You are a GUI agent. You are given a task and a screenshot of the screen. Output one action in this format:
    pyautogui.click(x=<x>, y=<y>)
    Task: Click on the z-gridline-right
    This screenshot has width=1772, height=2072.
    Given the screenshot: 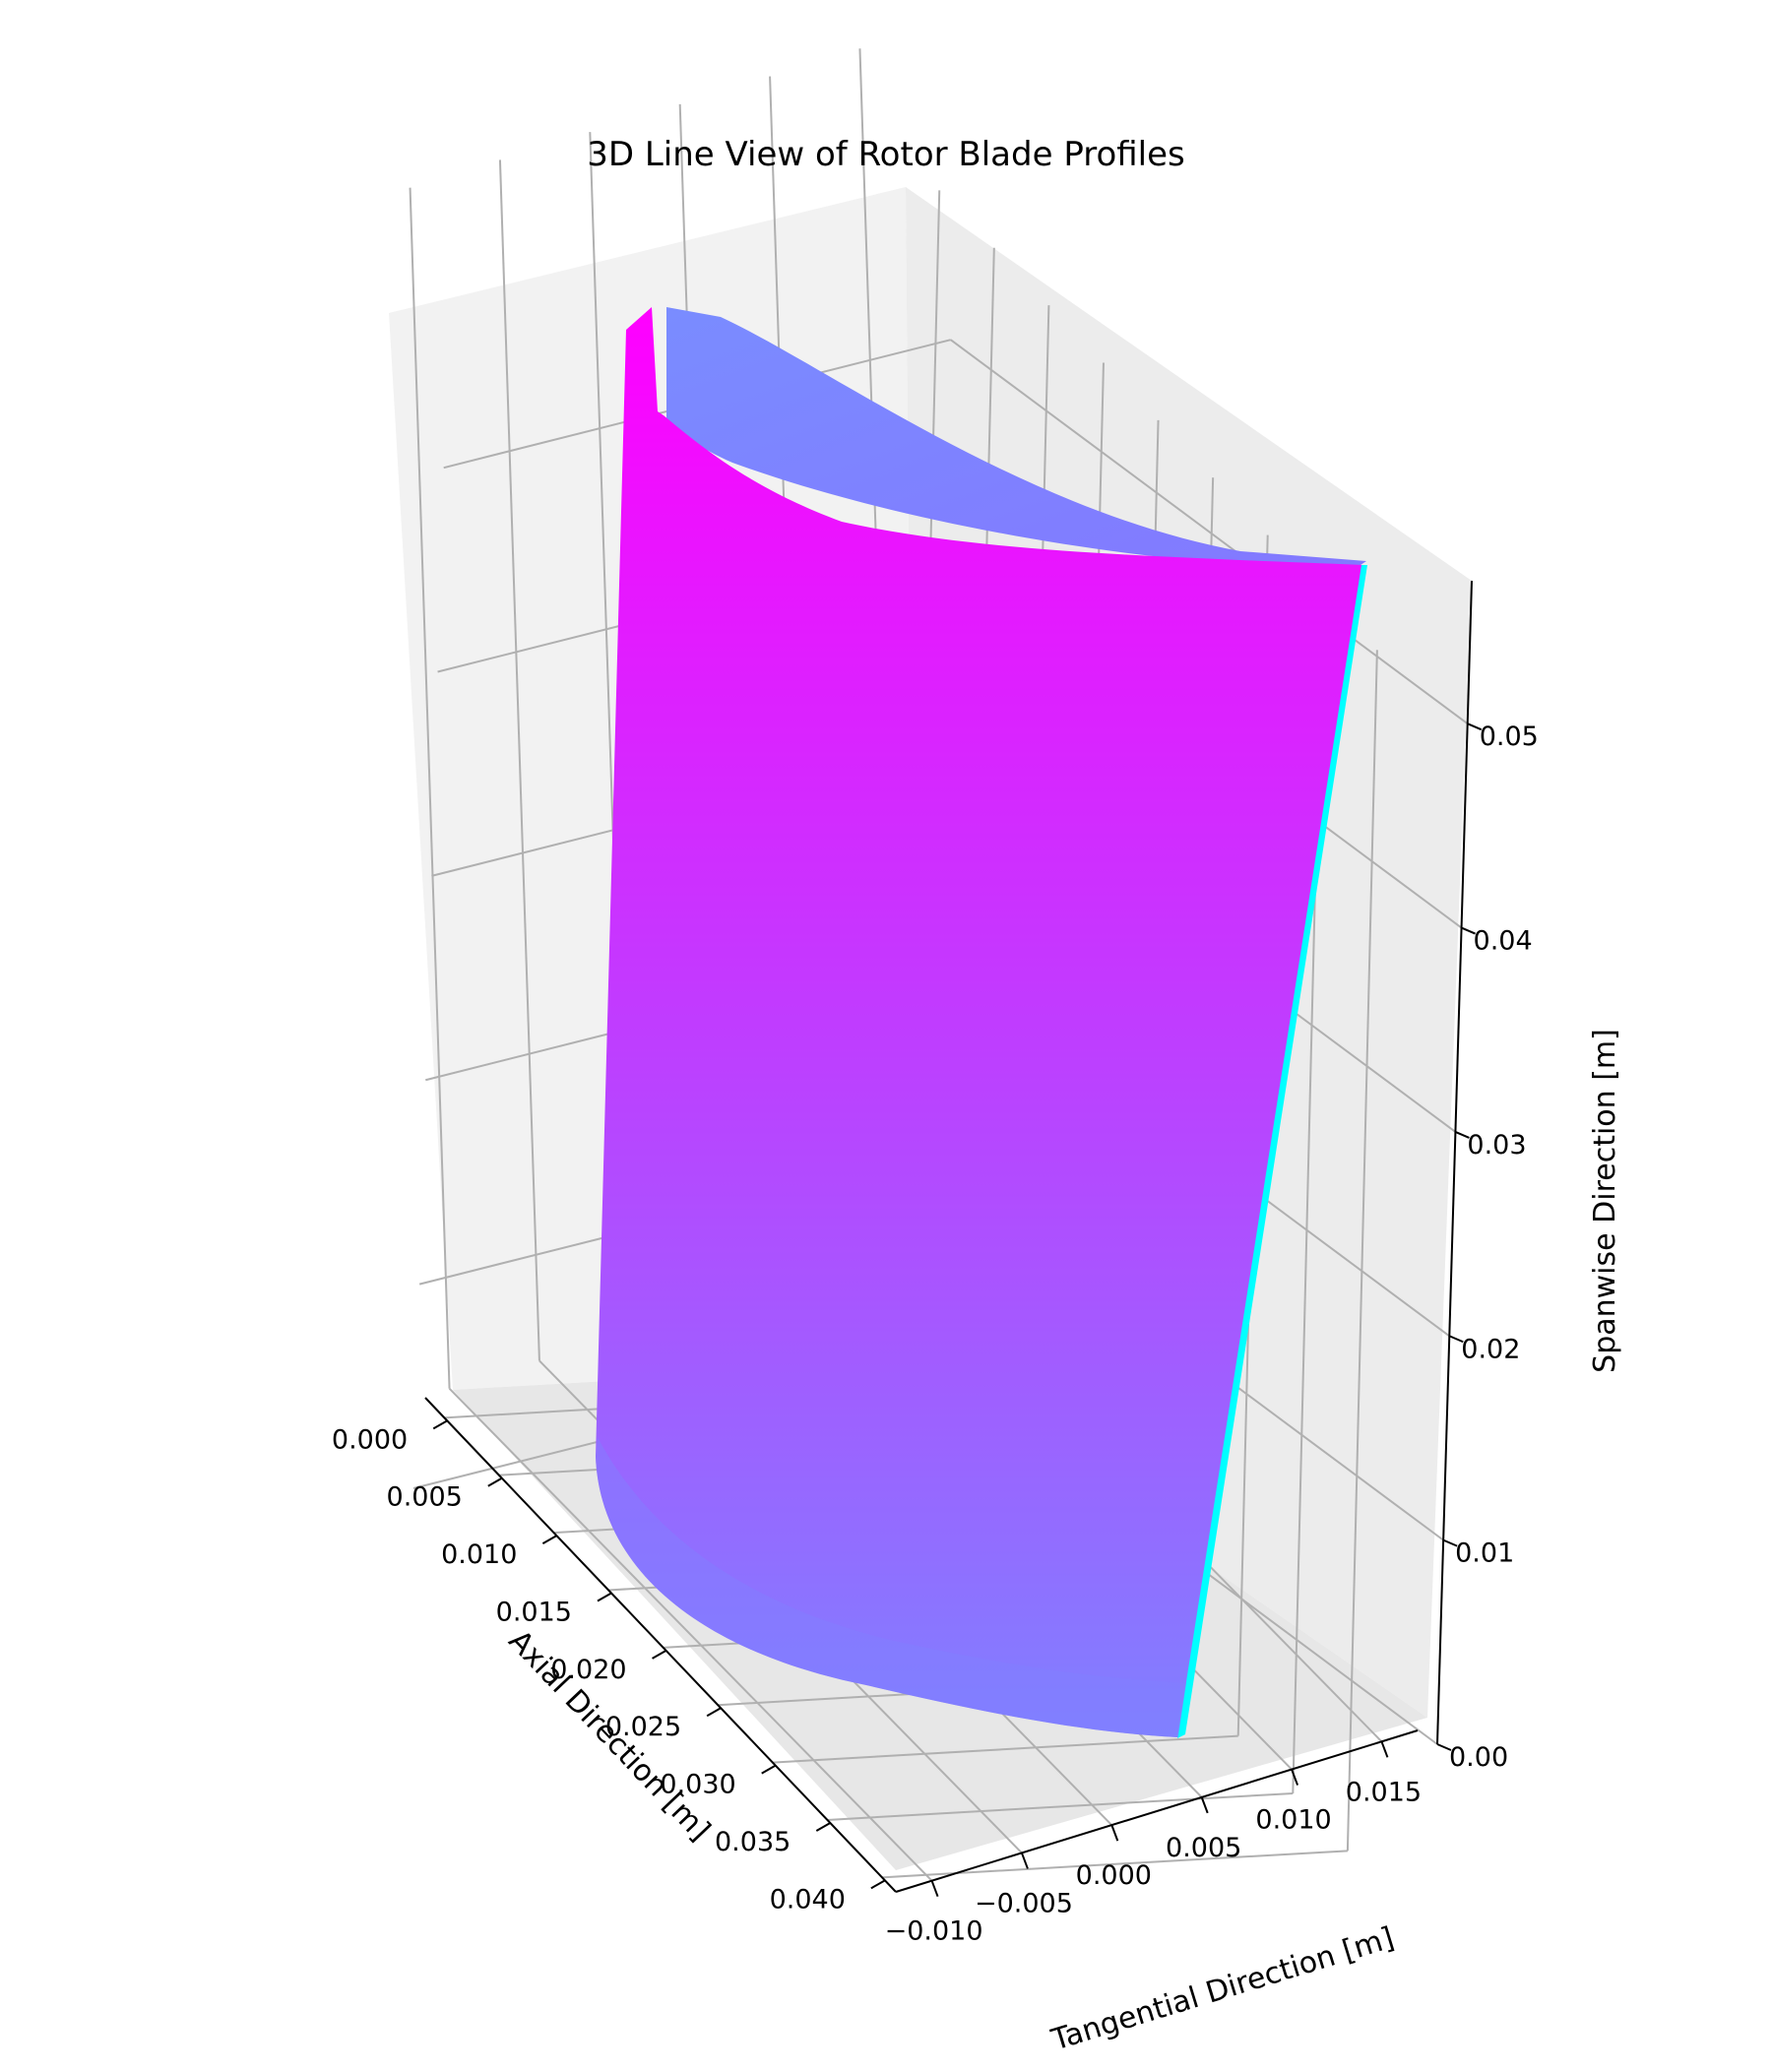 What is the action you would take?
    pyautogui.click(x=1209, y=531)
    